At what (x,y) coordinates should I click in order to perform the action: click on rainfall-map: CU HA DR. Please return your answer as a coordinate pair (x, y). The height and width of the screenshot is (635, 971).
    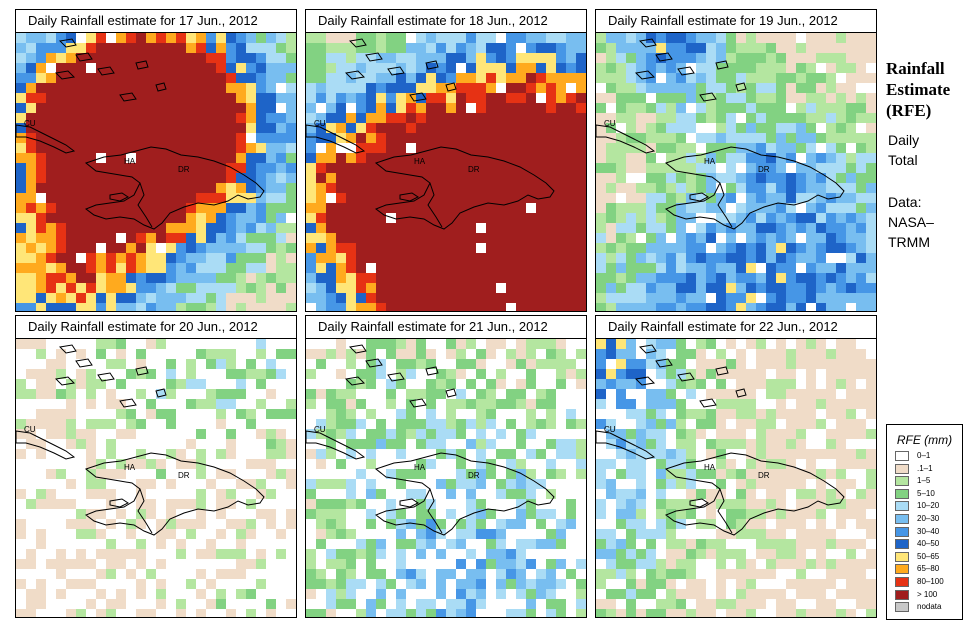
    Looking at the image, I should click on (446, 172).